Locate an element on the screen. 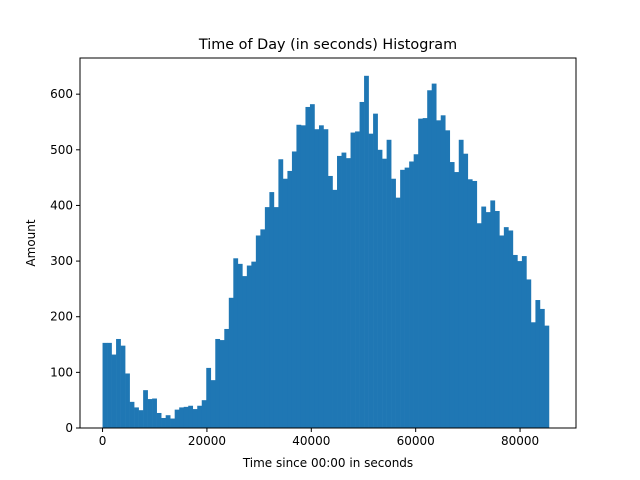 Image resolution: width=640 pixels, height=480 pixels. y-axis-ticks: 0 100 200 300 400 500 600 is located at coordinates (65, 261).